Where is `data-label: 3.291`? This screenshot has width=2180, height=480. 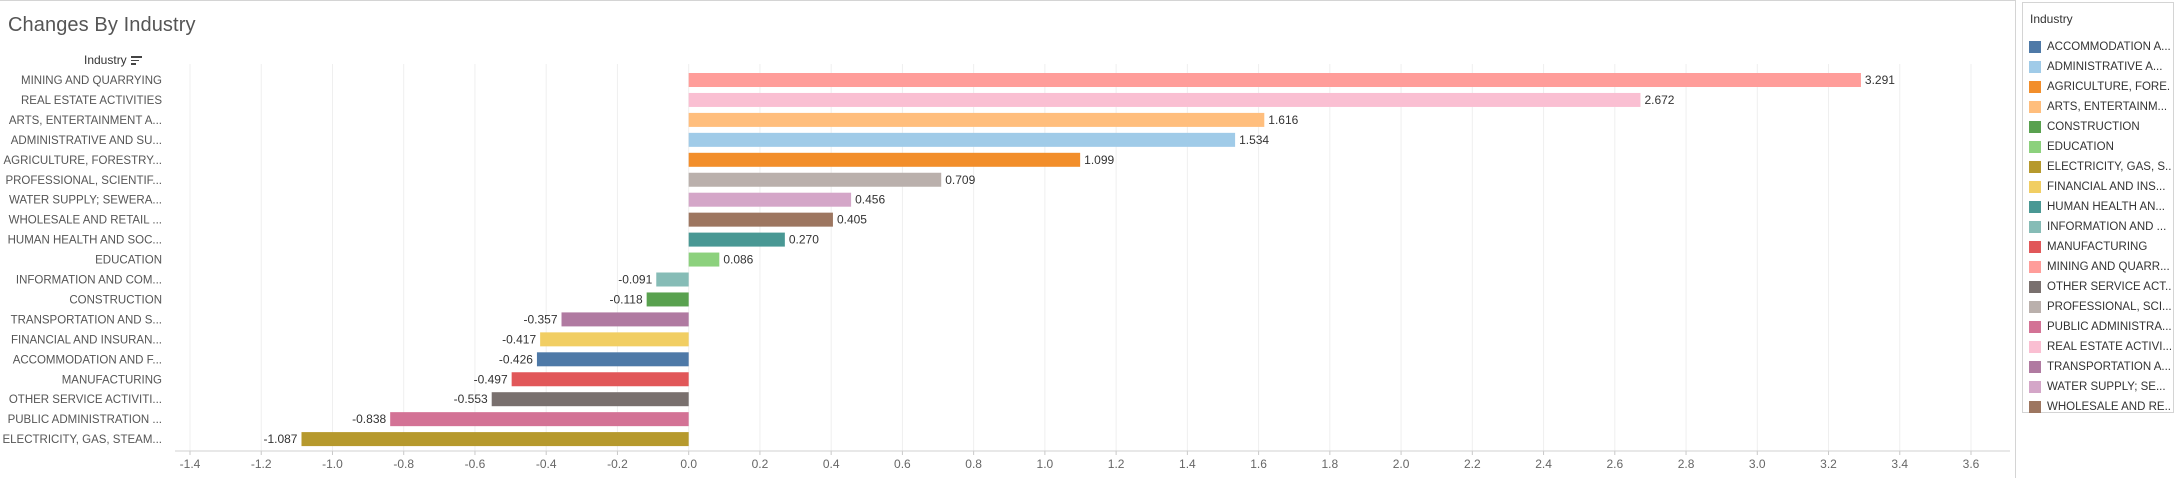 data-label: 3.291 is located at coordinates (1880, 80).